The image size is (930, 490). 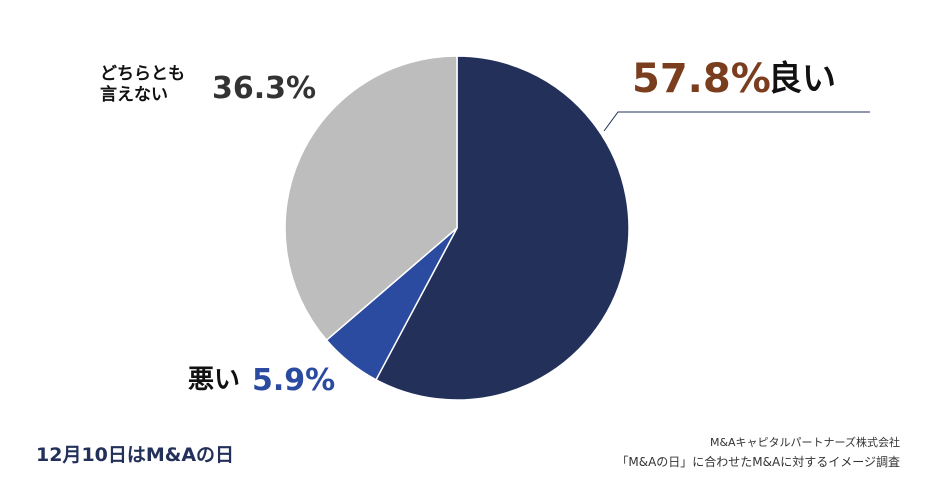 What do you see at coordinates (371, 198) in the screenshot?
I see `pie-slice` at bounding box center [371, 198].